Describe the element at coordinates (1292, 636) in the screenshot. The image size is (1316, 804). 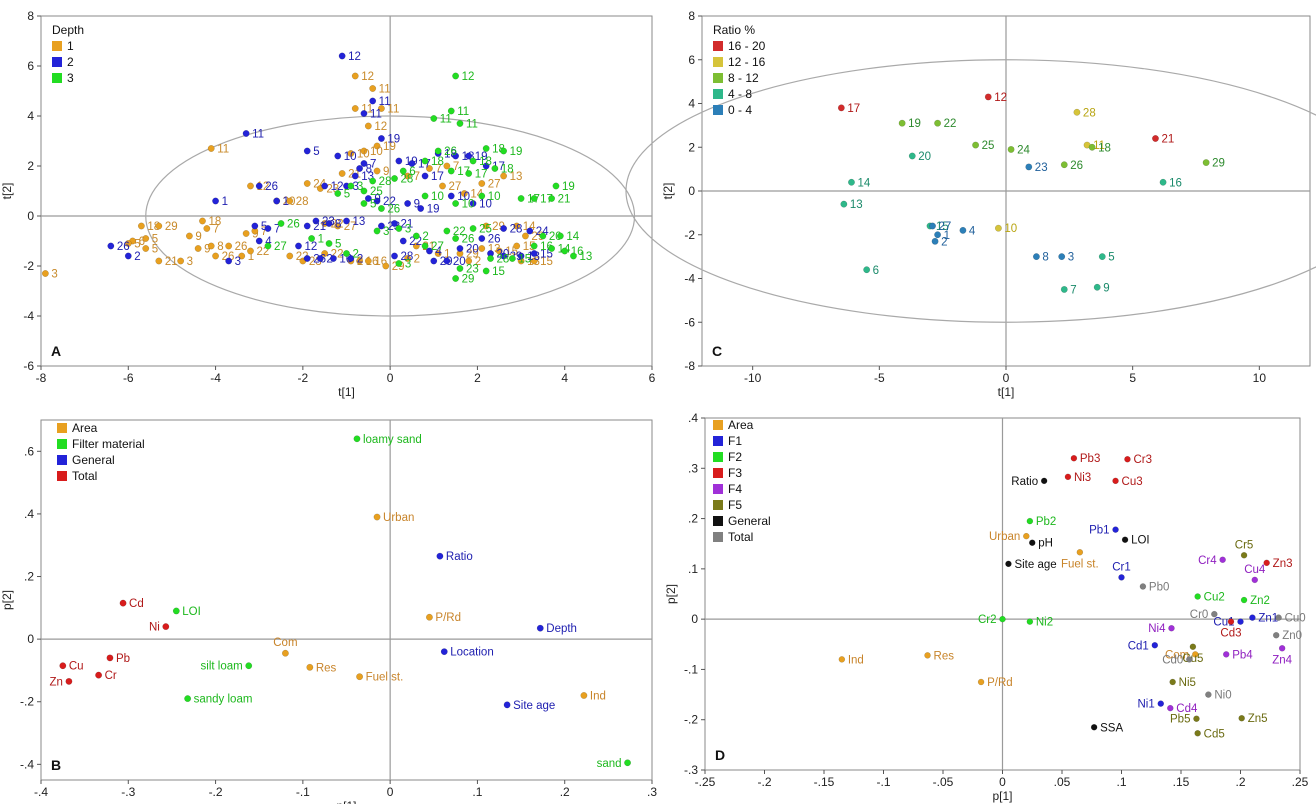
I see `data-label: Zn0` at that location.